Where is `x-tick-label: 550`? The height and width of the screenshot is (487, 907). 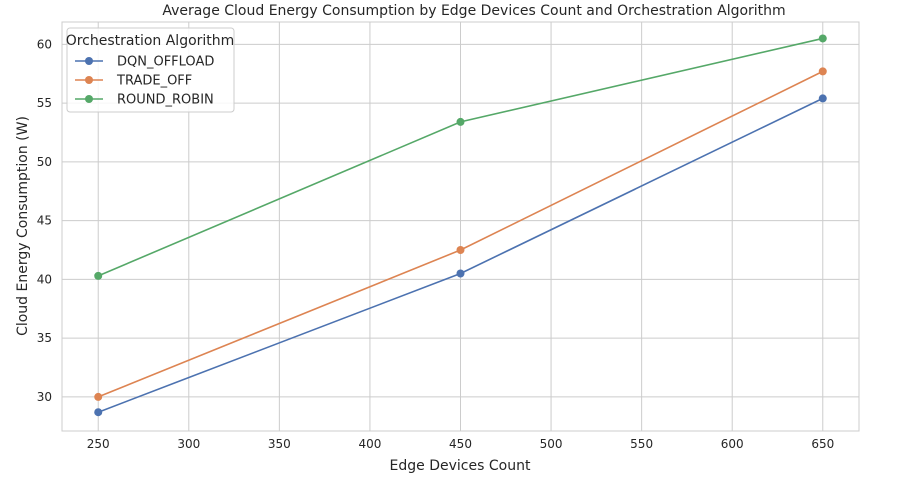 x-tick-label: 550 is located at coordinates (641, 444).